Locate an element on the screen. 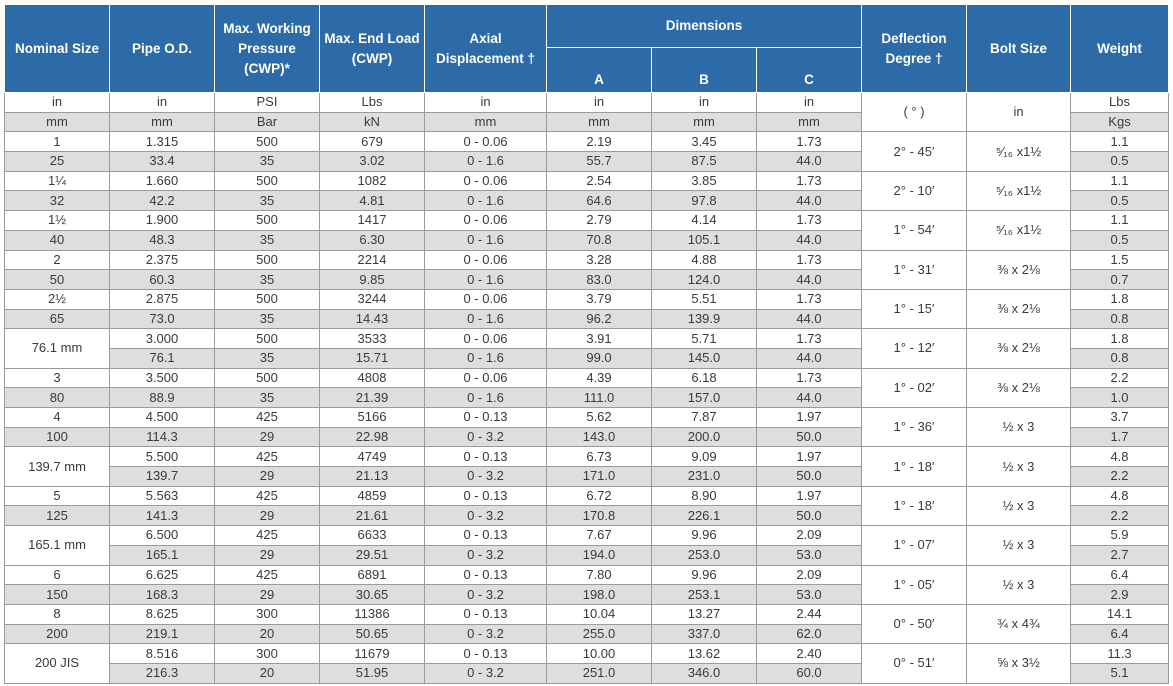  dim-a-in-cell: 3.79 is located at coordinates (599, 299).